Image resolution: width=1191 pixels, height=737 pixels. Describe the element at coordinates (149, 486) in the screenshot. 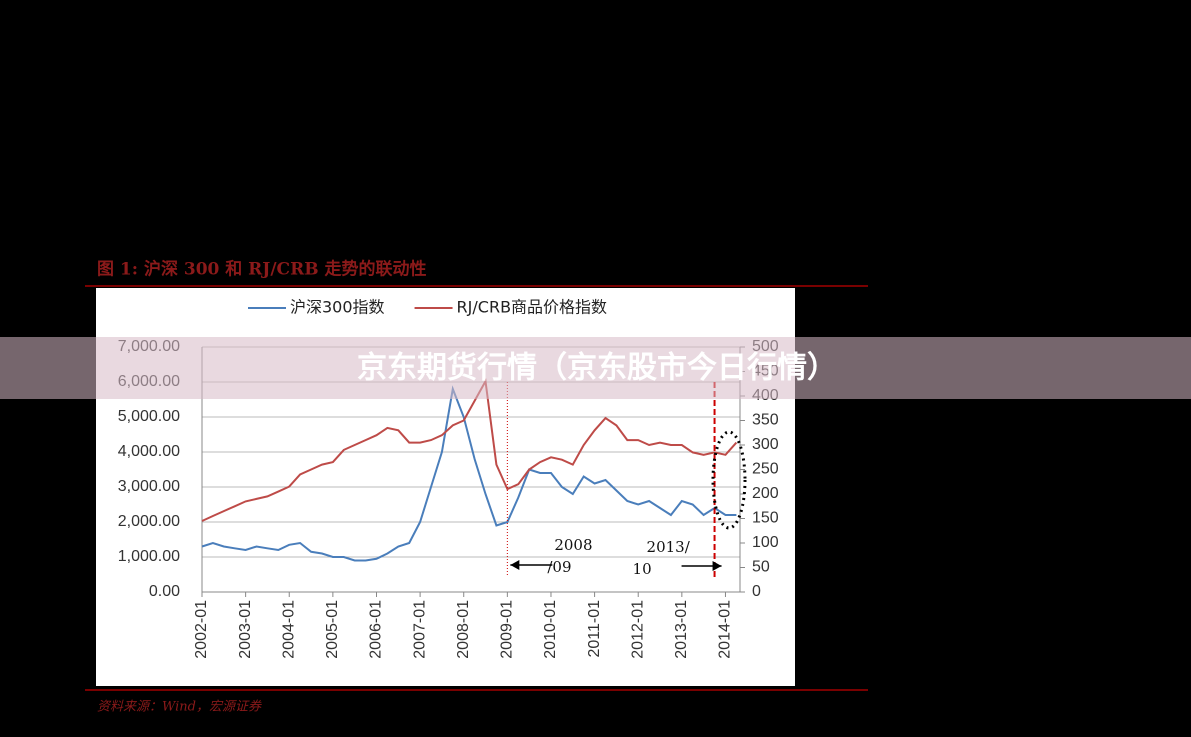

I see `y-tick-label: 3,000.00` at that location.